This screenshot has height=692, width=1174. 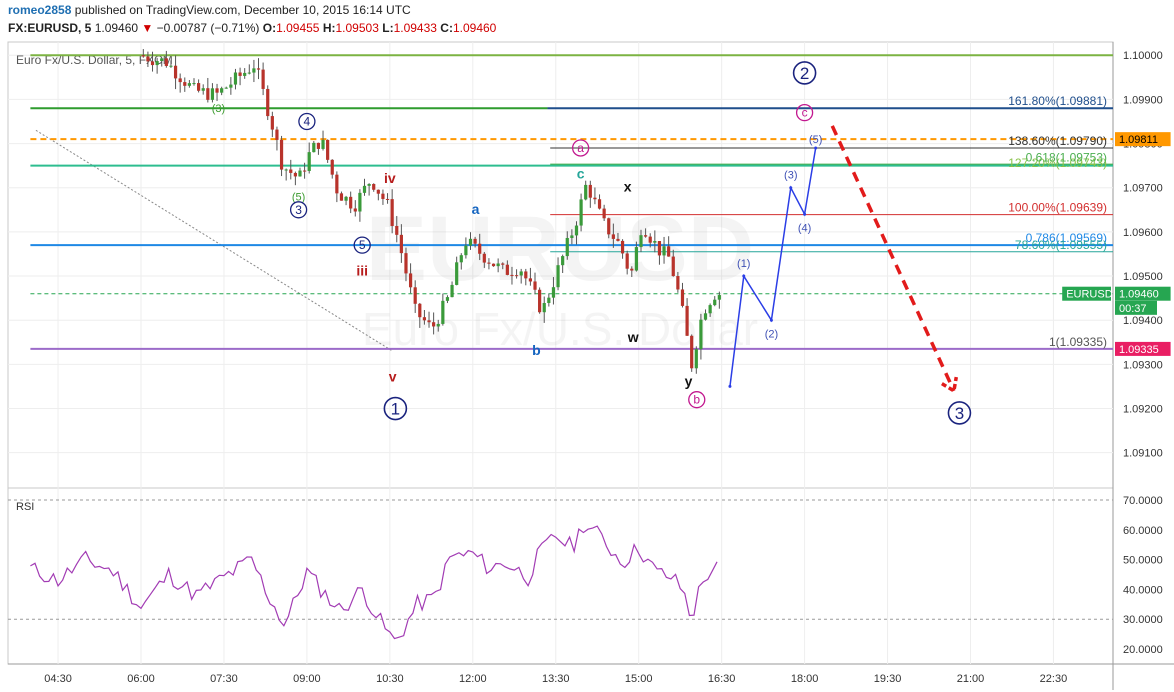 I want to click on fib-label: 161.80%(1.09881), so click(x=1057, y=101).